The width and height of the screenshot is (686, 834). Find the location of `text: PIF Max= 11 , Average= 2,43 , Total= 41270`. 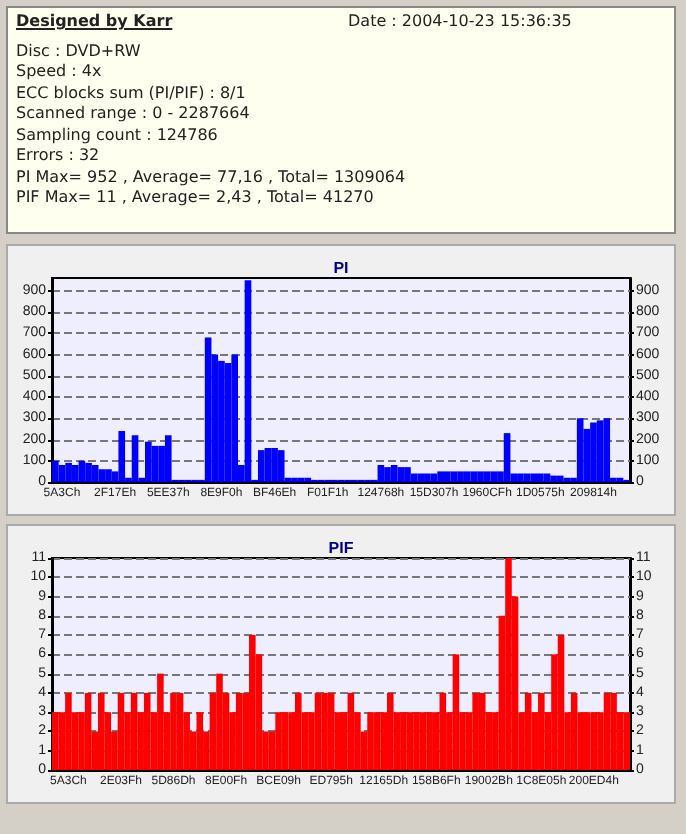

text: PIF Max= 11 , Average= 2,43 , Total= 41270 is located at coordinates (196, 198).